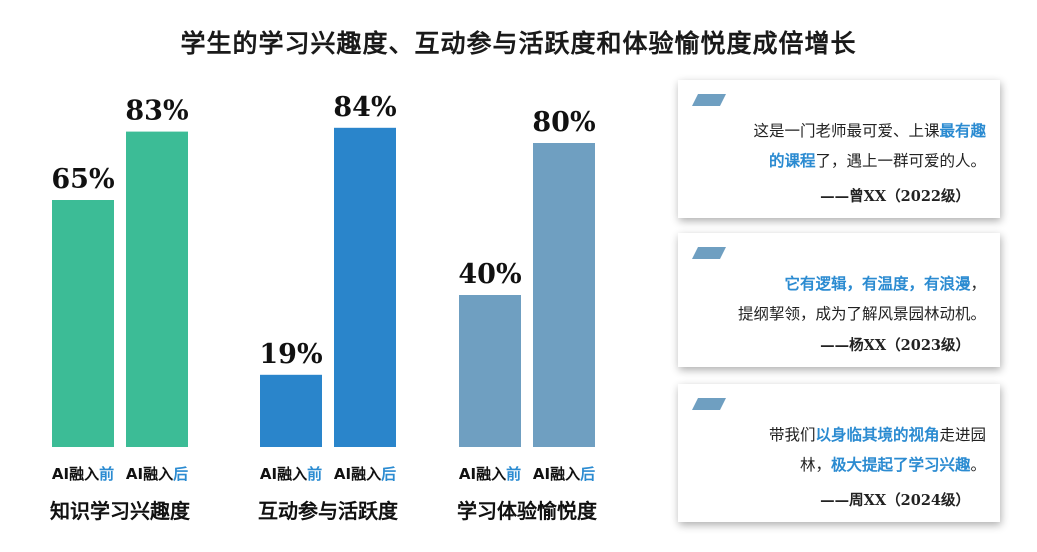 Image resolution: width=1037 pixels, height=552 pixels. What do you see at coordinates (900, 161) in the screenshot?
I see `quote-text: 了，遇上一群可爱的人。` at bounding box center [900, 161].